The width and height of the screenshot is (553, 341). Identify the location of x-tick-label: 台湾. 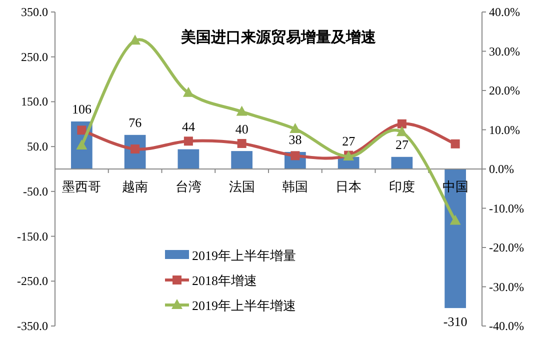
(188, 186).